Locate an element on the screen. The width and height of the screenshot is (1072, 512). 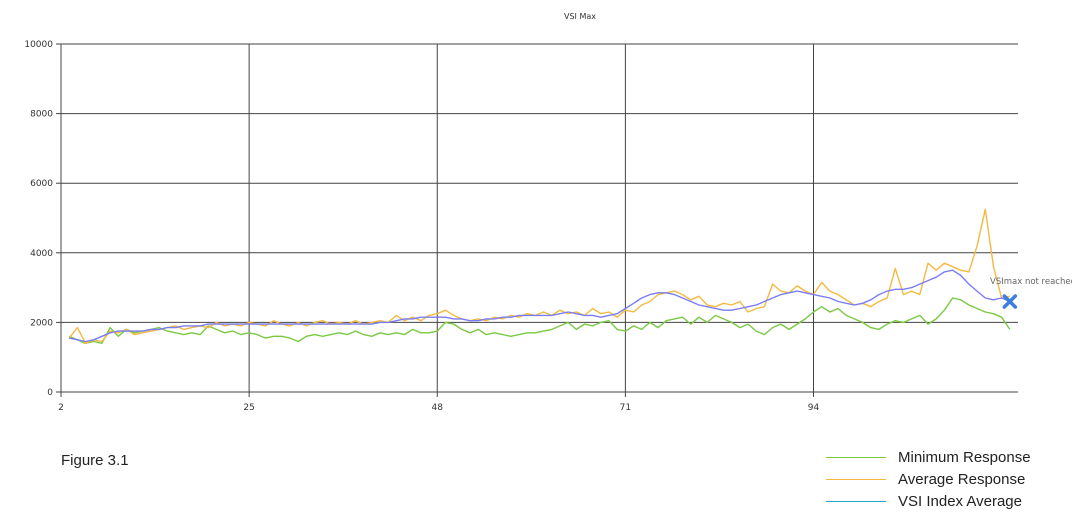
legend-swatch-vsi-index-average is located at coordinates (856, 501).